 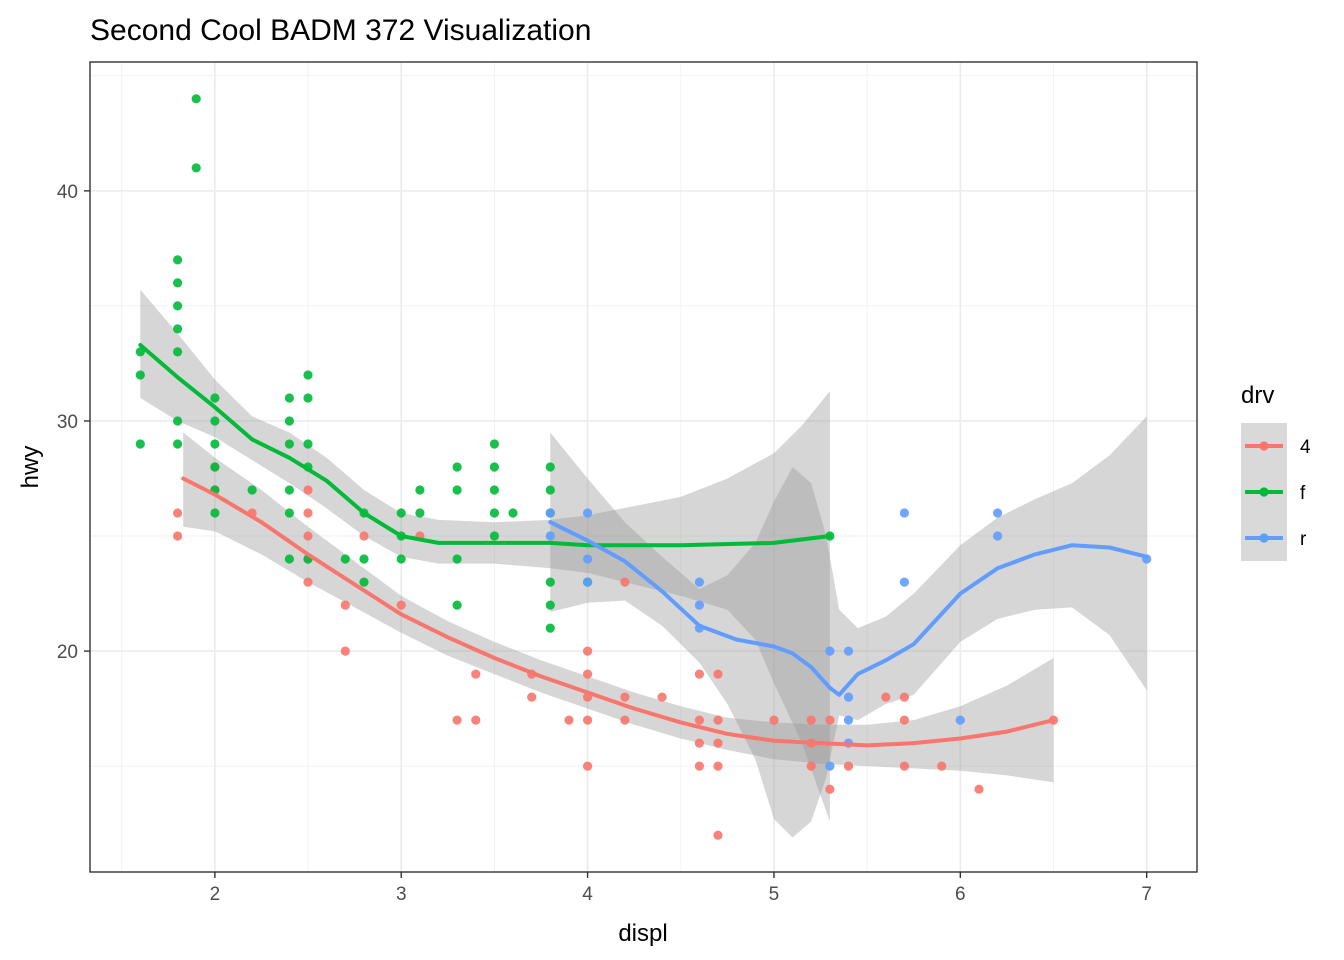 I want to click on legend: drv 4 f r, so click(x=1276, y=471).